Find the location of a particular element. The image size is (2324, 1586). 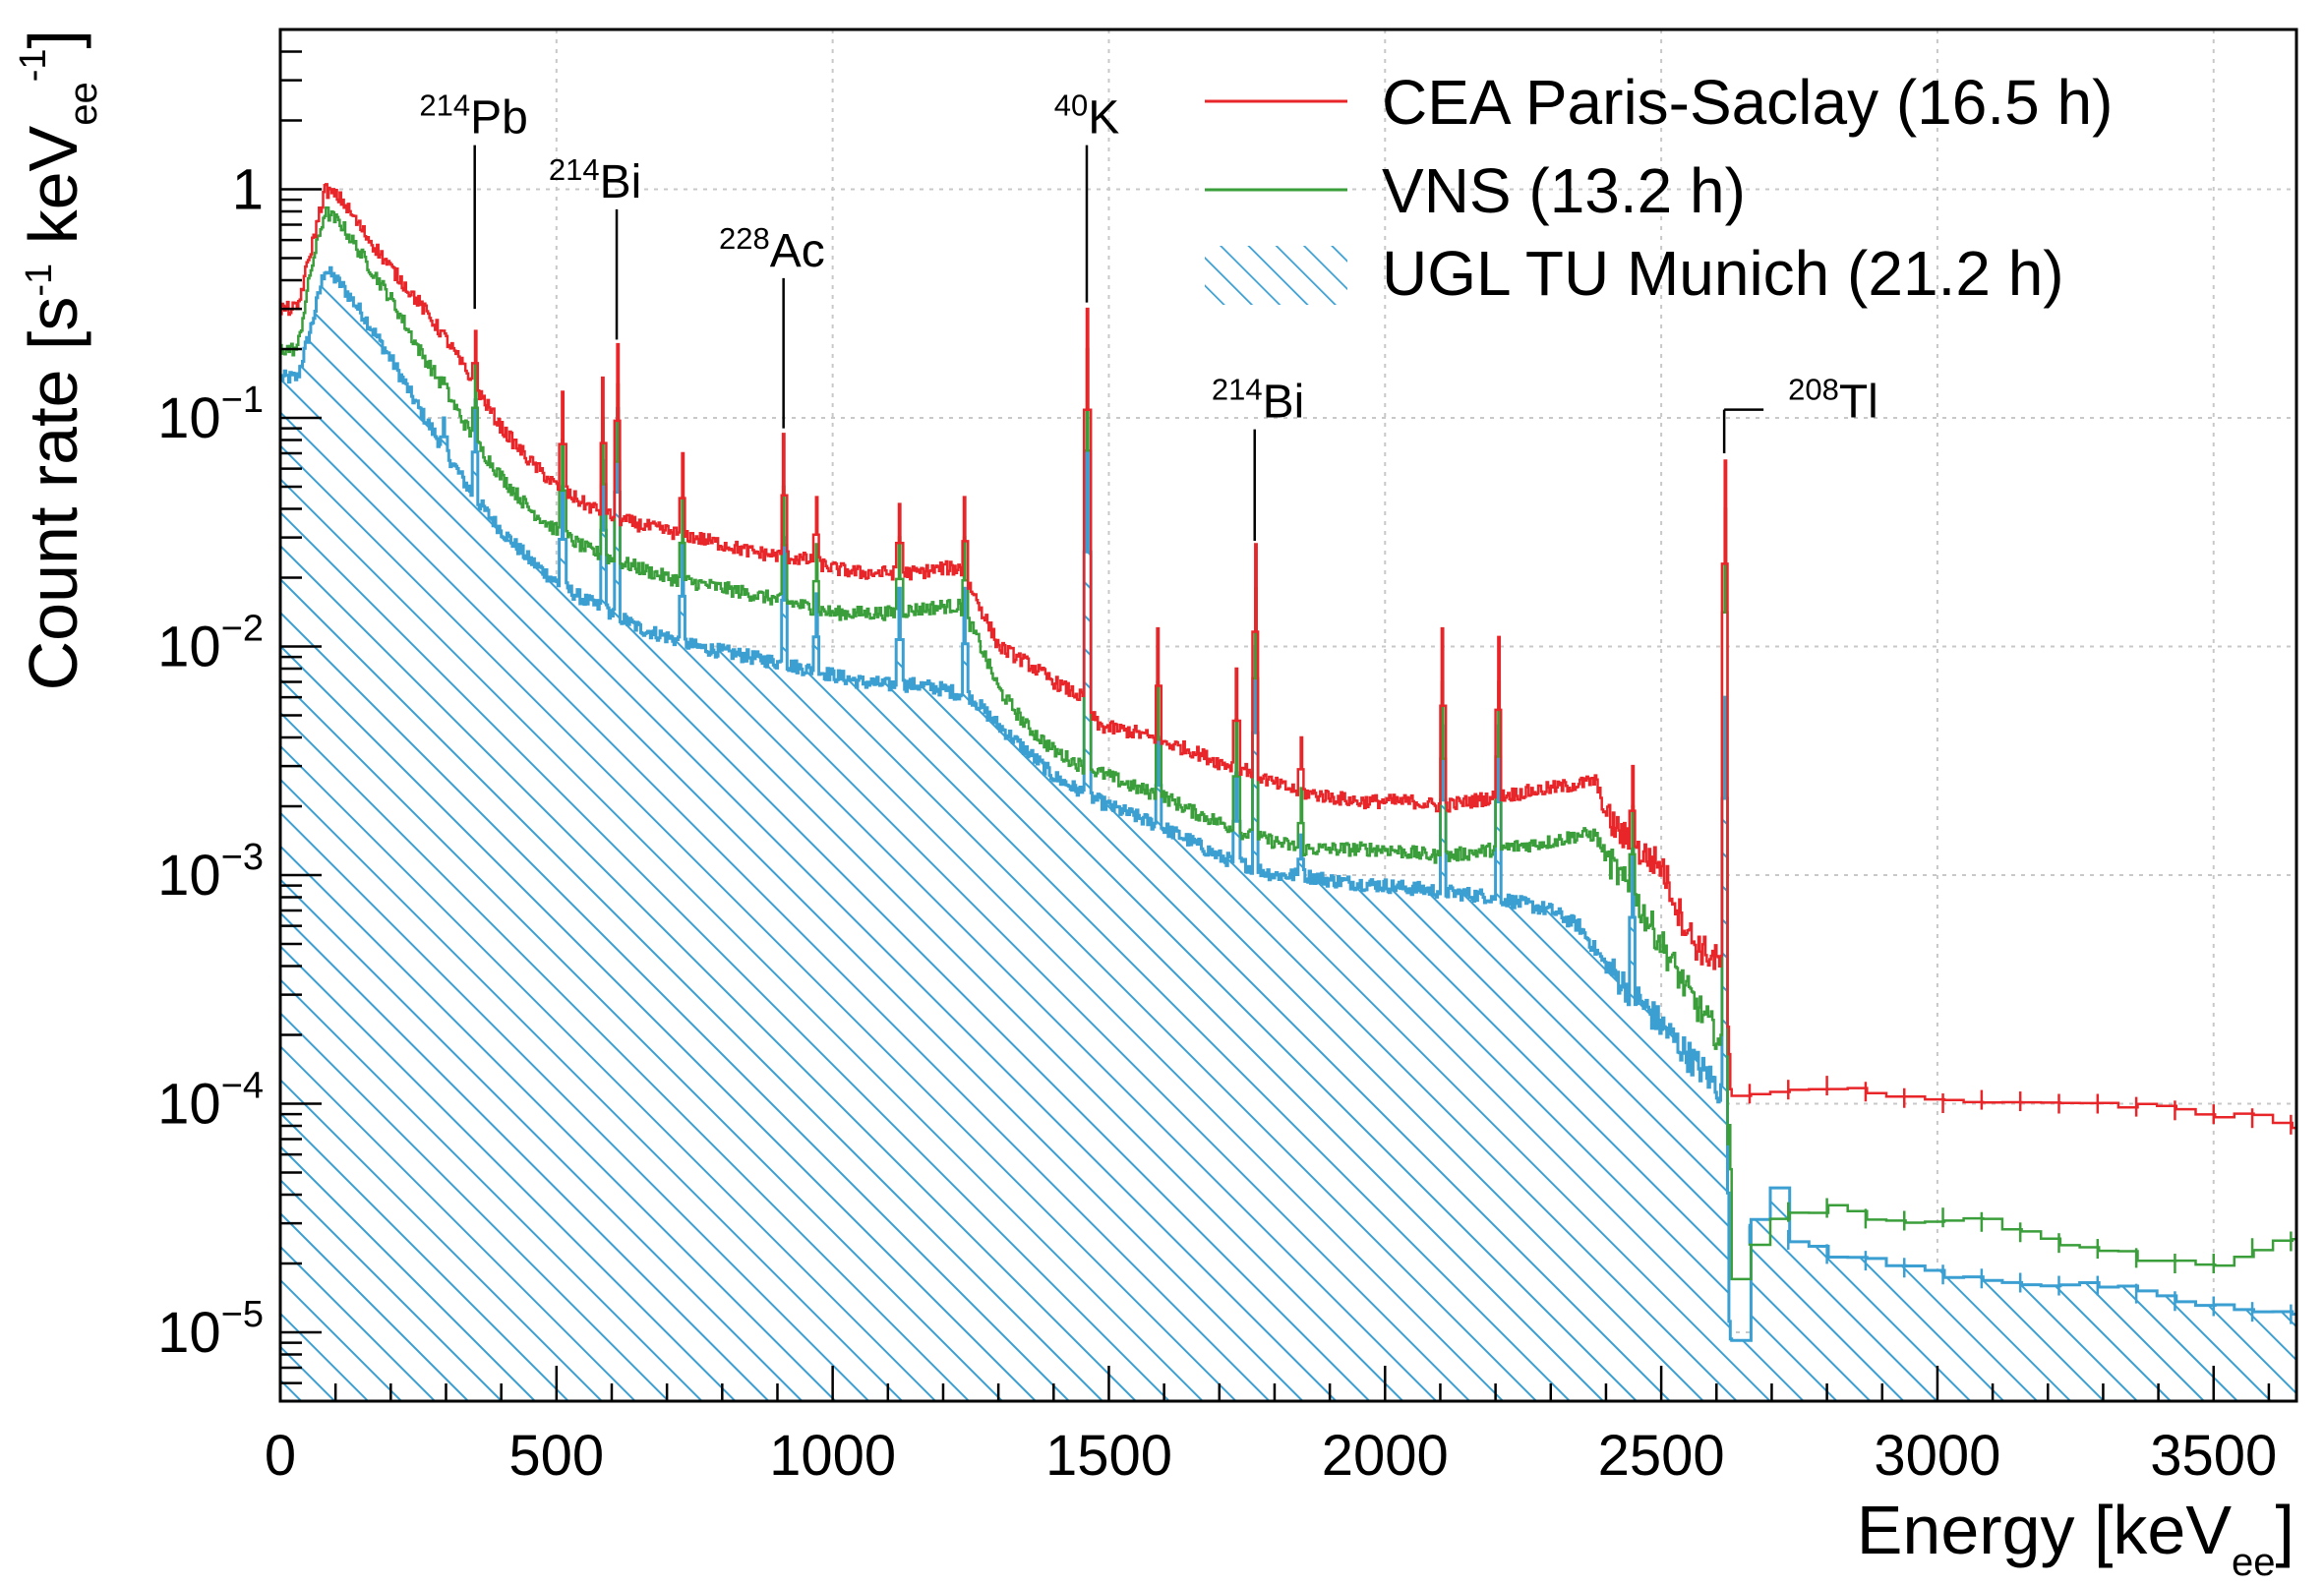

x-tick-label: 1000 is located at coordinates (832, 1456).